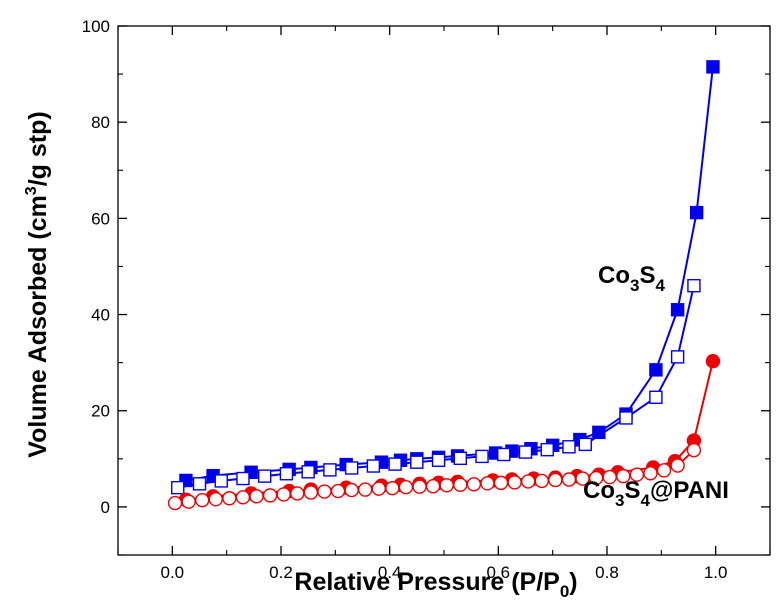  Describe the element at coordinates (656, 493) in the screenshot. I see `annotation-co3s4-pani: Co3S4@PANI` at that location.